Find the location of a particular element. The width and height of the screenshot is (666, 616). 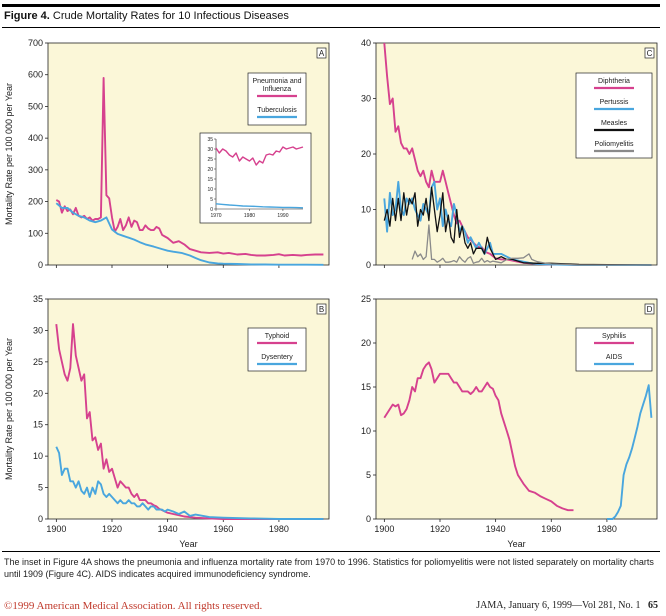

panel-letter: B is located at coordinates (321, 309).